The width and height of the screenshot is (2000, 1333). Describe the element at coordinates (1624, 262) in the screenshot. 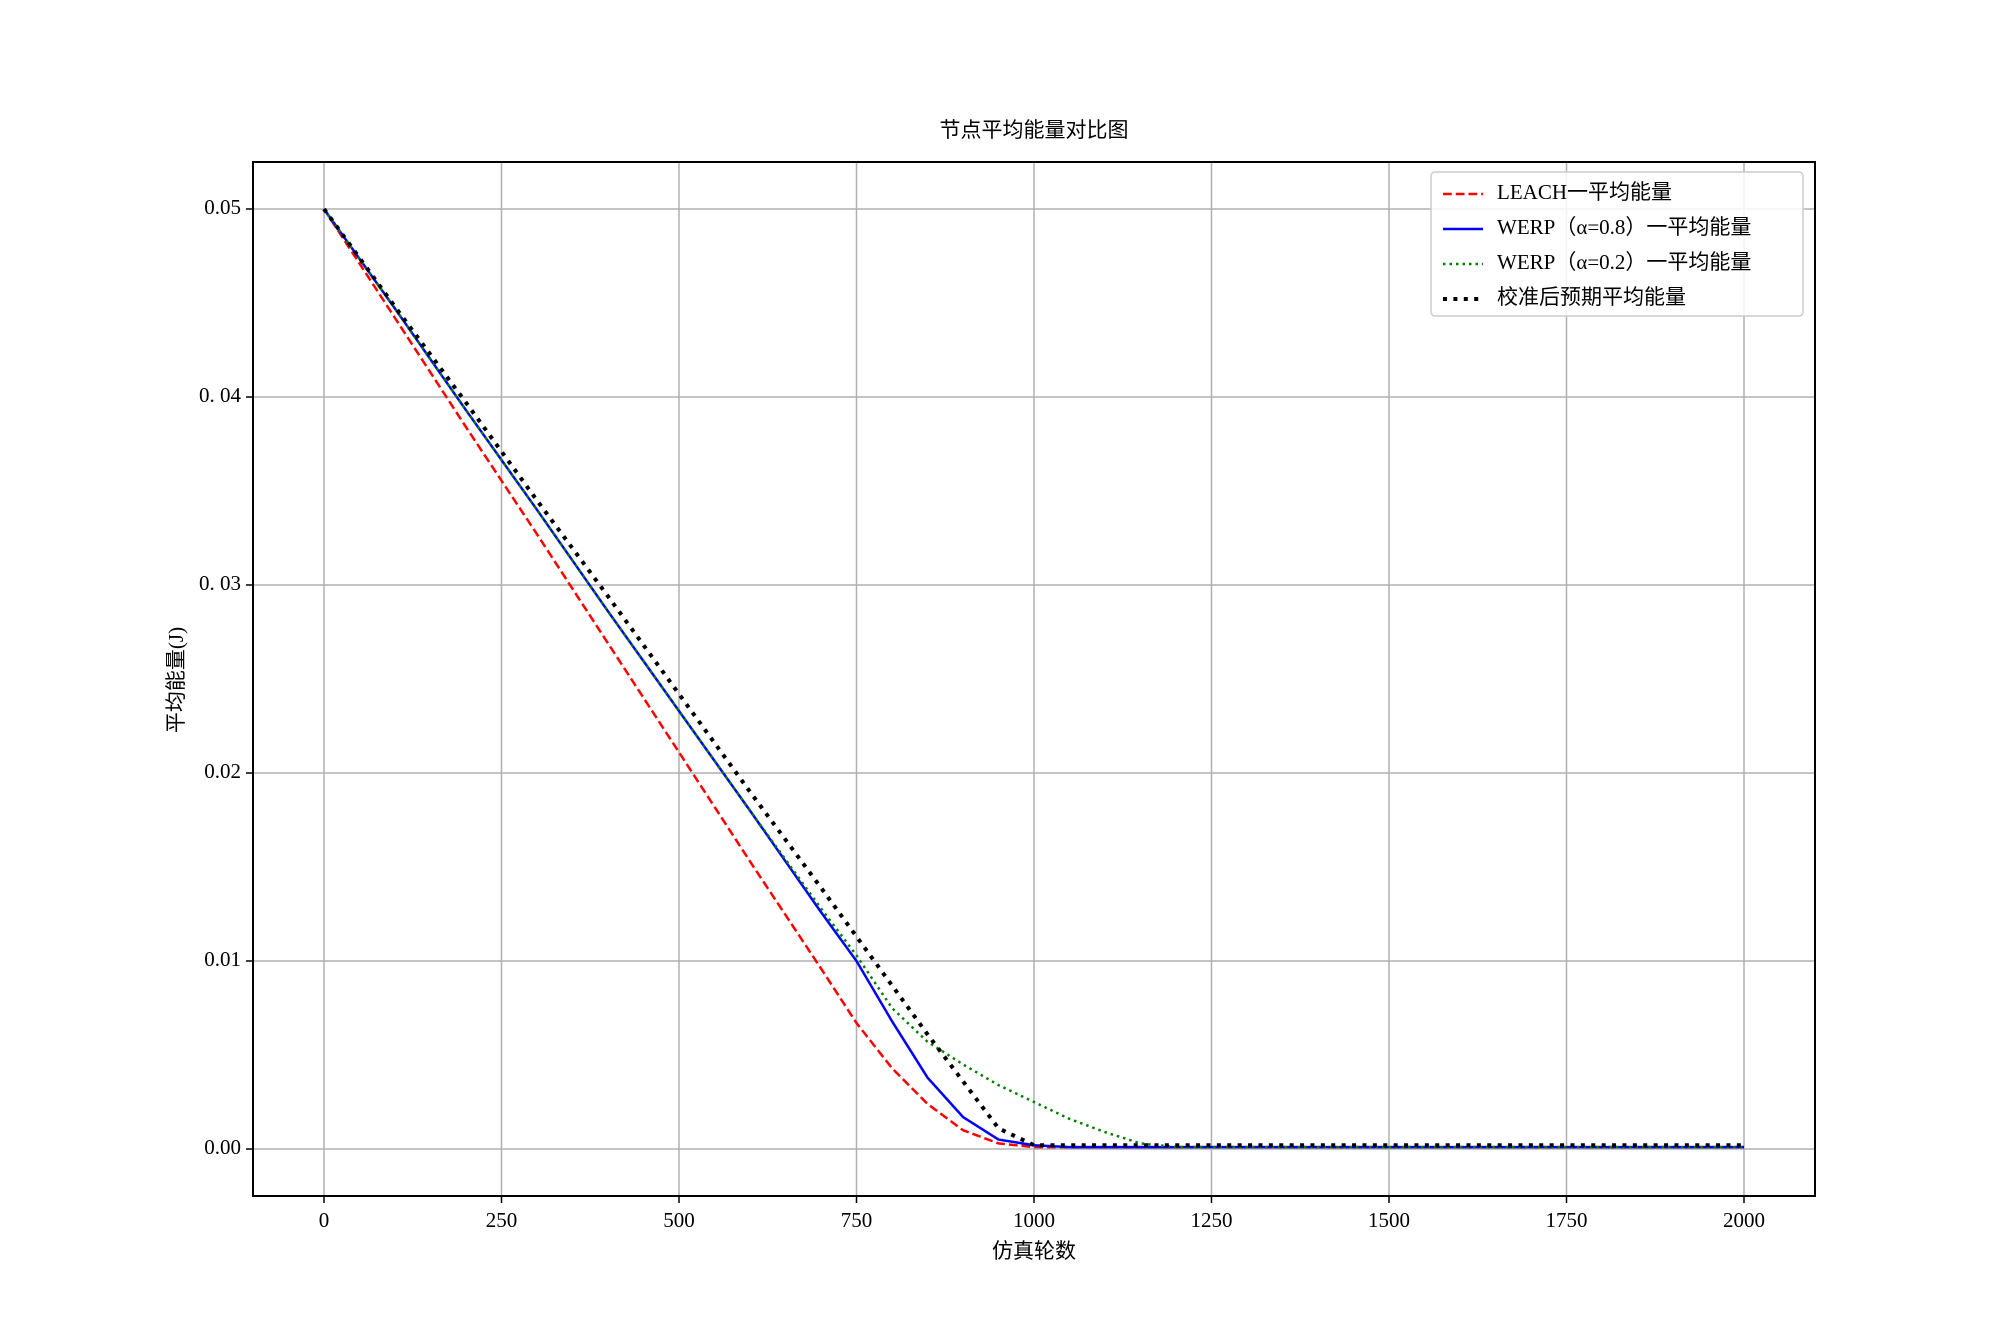

I see `legend-label: WERP（α=0.2）一平均能量` at that location.